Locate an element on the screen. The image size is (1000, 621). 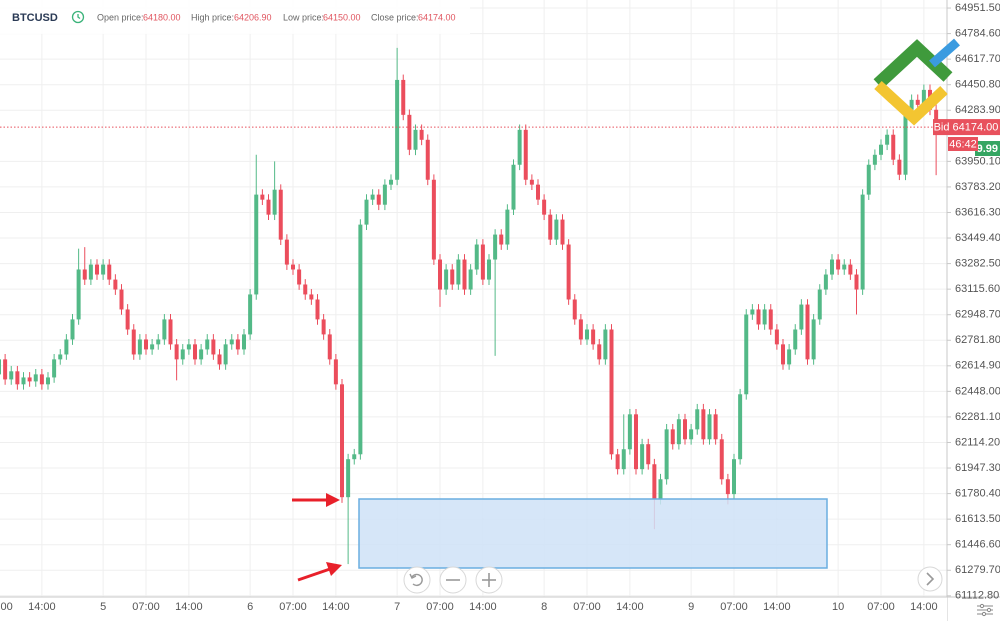
x-tick-label: 8 is located at coordinates (544, 607).